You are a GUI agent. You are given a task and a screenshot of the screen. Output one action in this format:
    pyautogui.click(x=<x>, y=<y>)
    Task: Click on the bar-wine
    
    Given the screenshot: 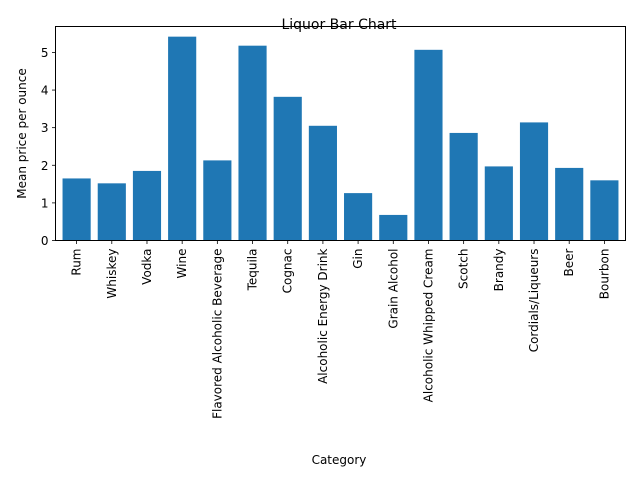 What is the action you would take?
    pyautogui.click(x=182, y=138)
    